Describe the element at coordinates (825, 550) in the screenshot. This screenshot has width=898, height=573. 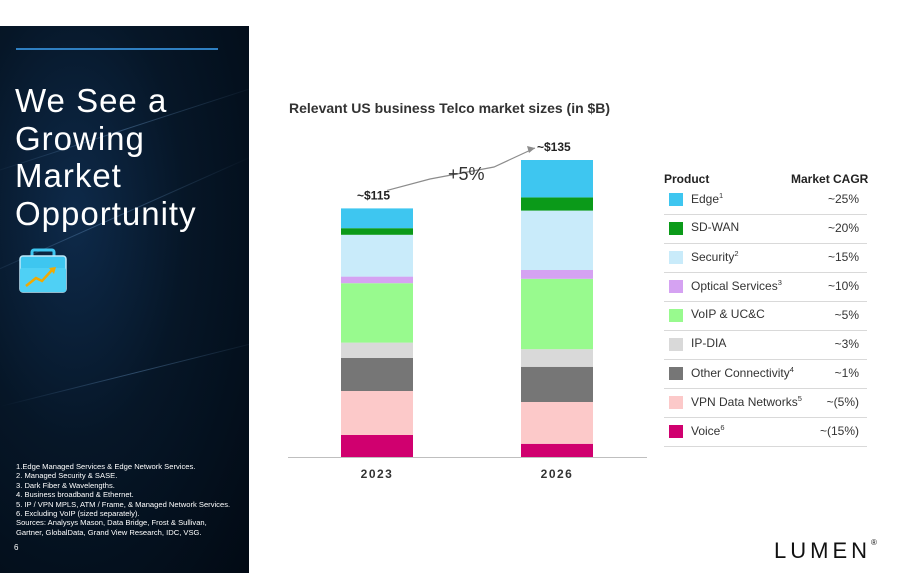
I see `lumen-logo: LUMEN®` at that location.